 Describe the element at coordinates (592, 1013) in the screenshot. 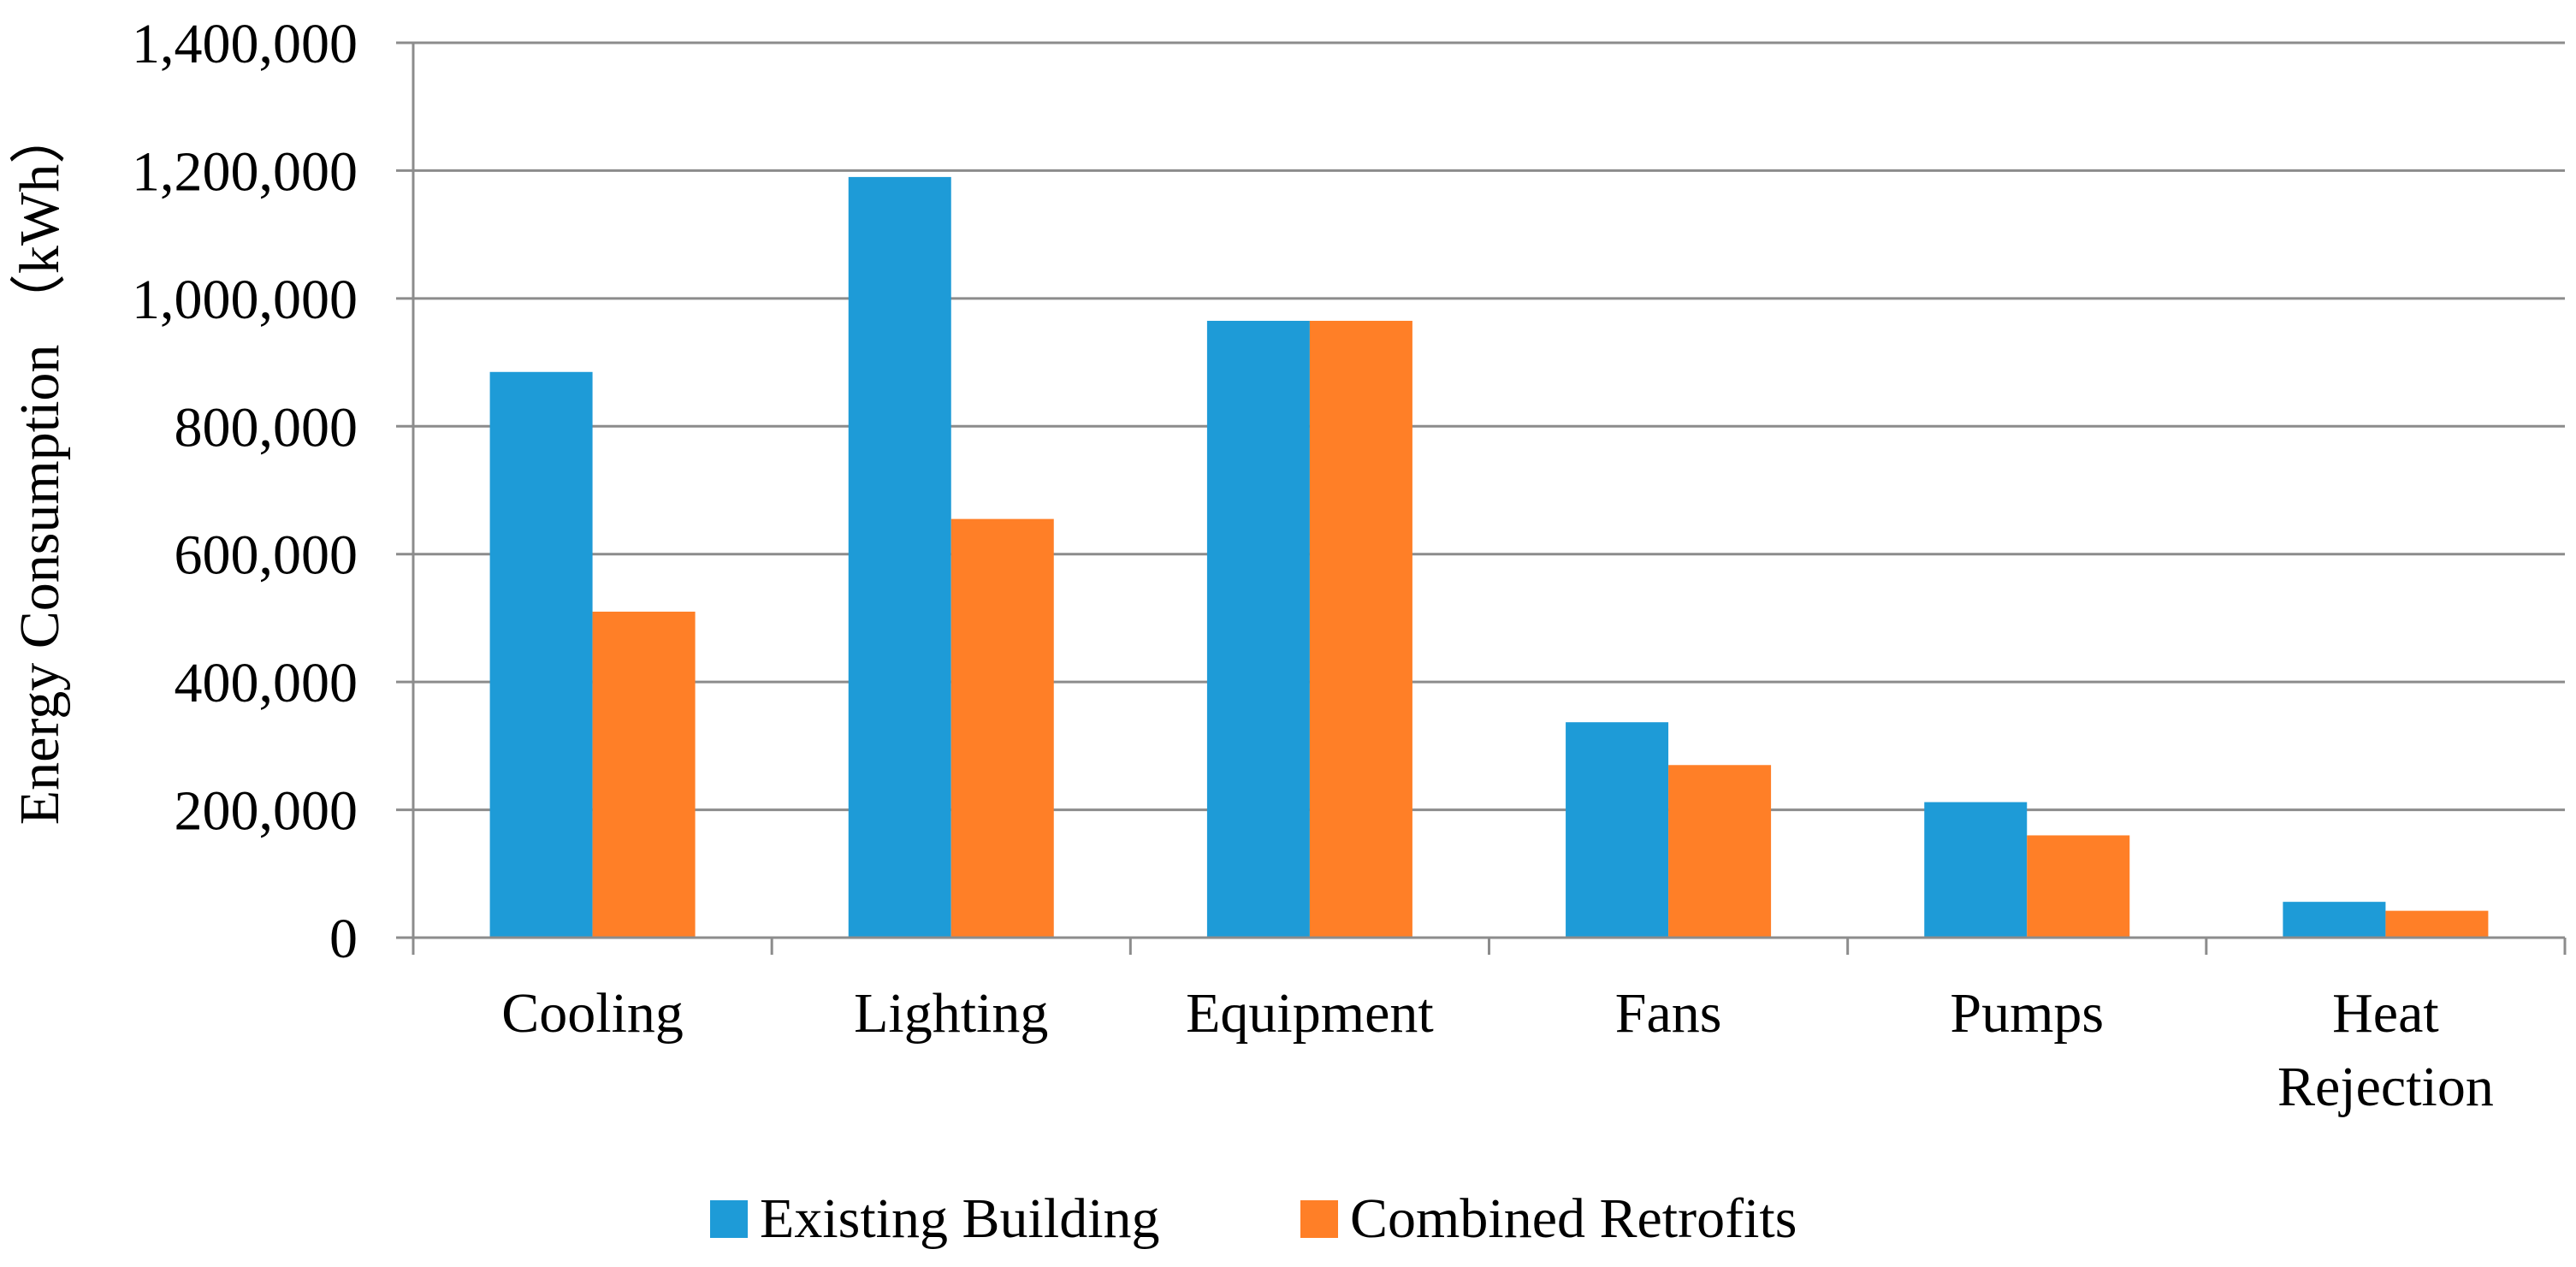

I see `x-tick-label-0-0: Cooling` at that location.